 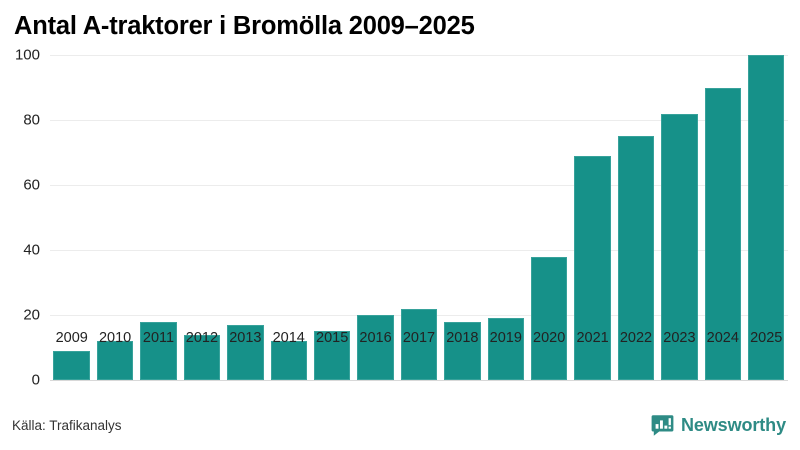 I want to click on y-axis-tick-label: 20, so click(x=31, y=315).